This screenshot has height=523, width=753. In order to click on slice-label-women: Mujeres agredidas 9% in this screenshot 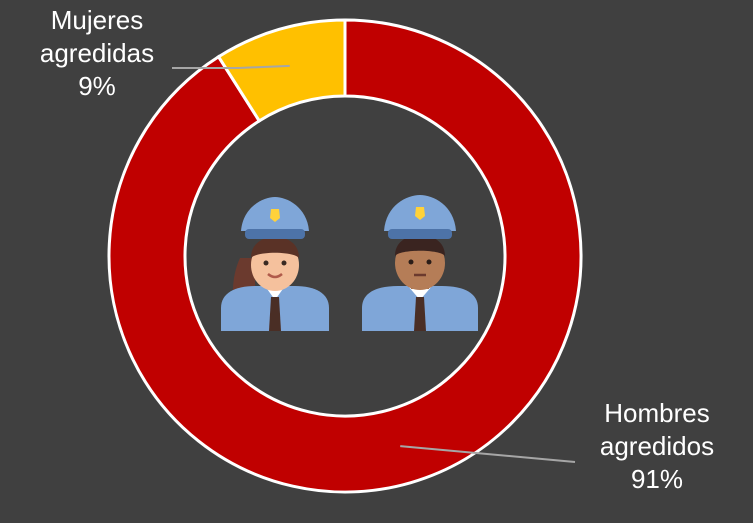, I will do `click(97, 53)`.